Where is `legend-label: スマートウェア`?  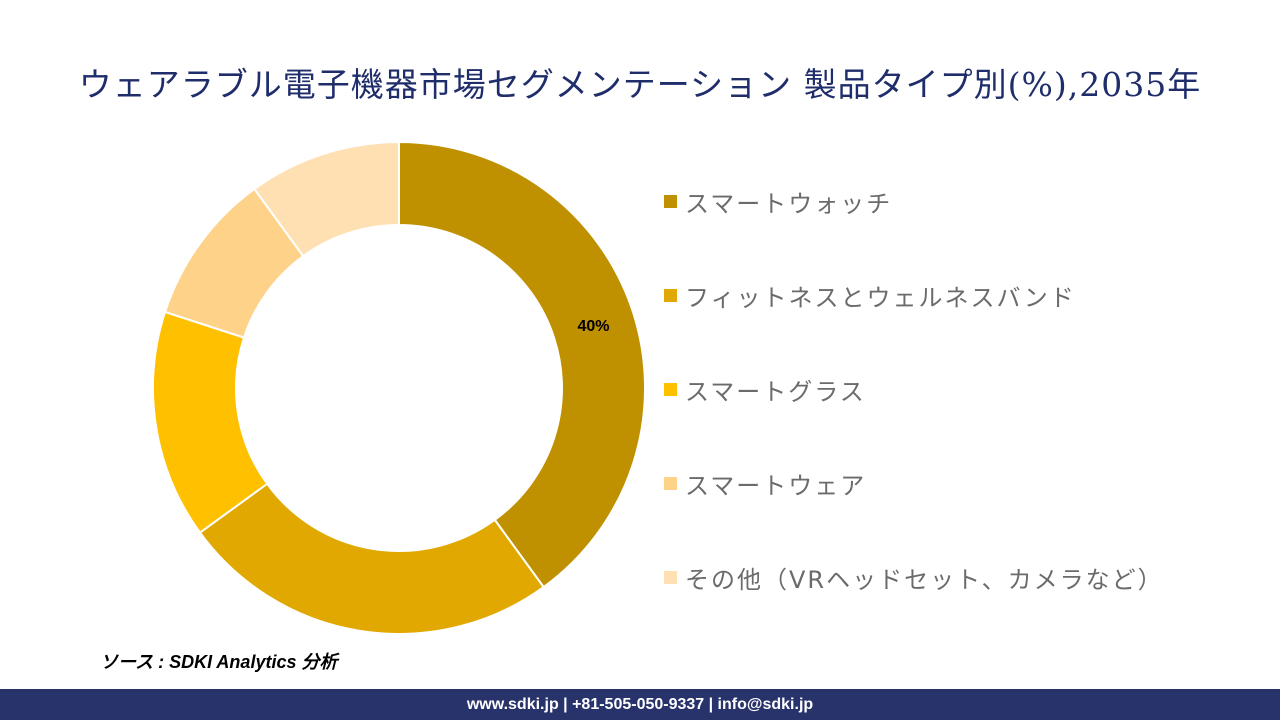 legend-label: スマートウェア is located at coordinates (776, 486).